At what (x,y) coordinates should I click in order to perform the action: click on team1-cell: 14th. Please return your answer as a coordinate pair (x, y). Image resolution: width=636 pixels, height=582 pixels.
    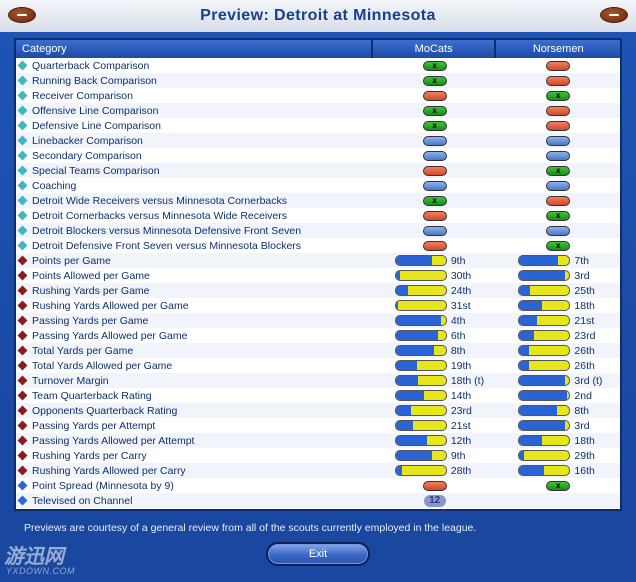
    Looking at the image, I should click on (435, 396).